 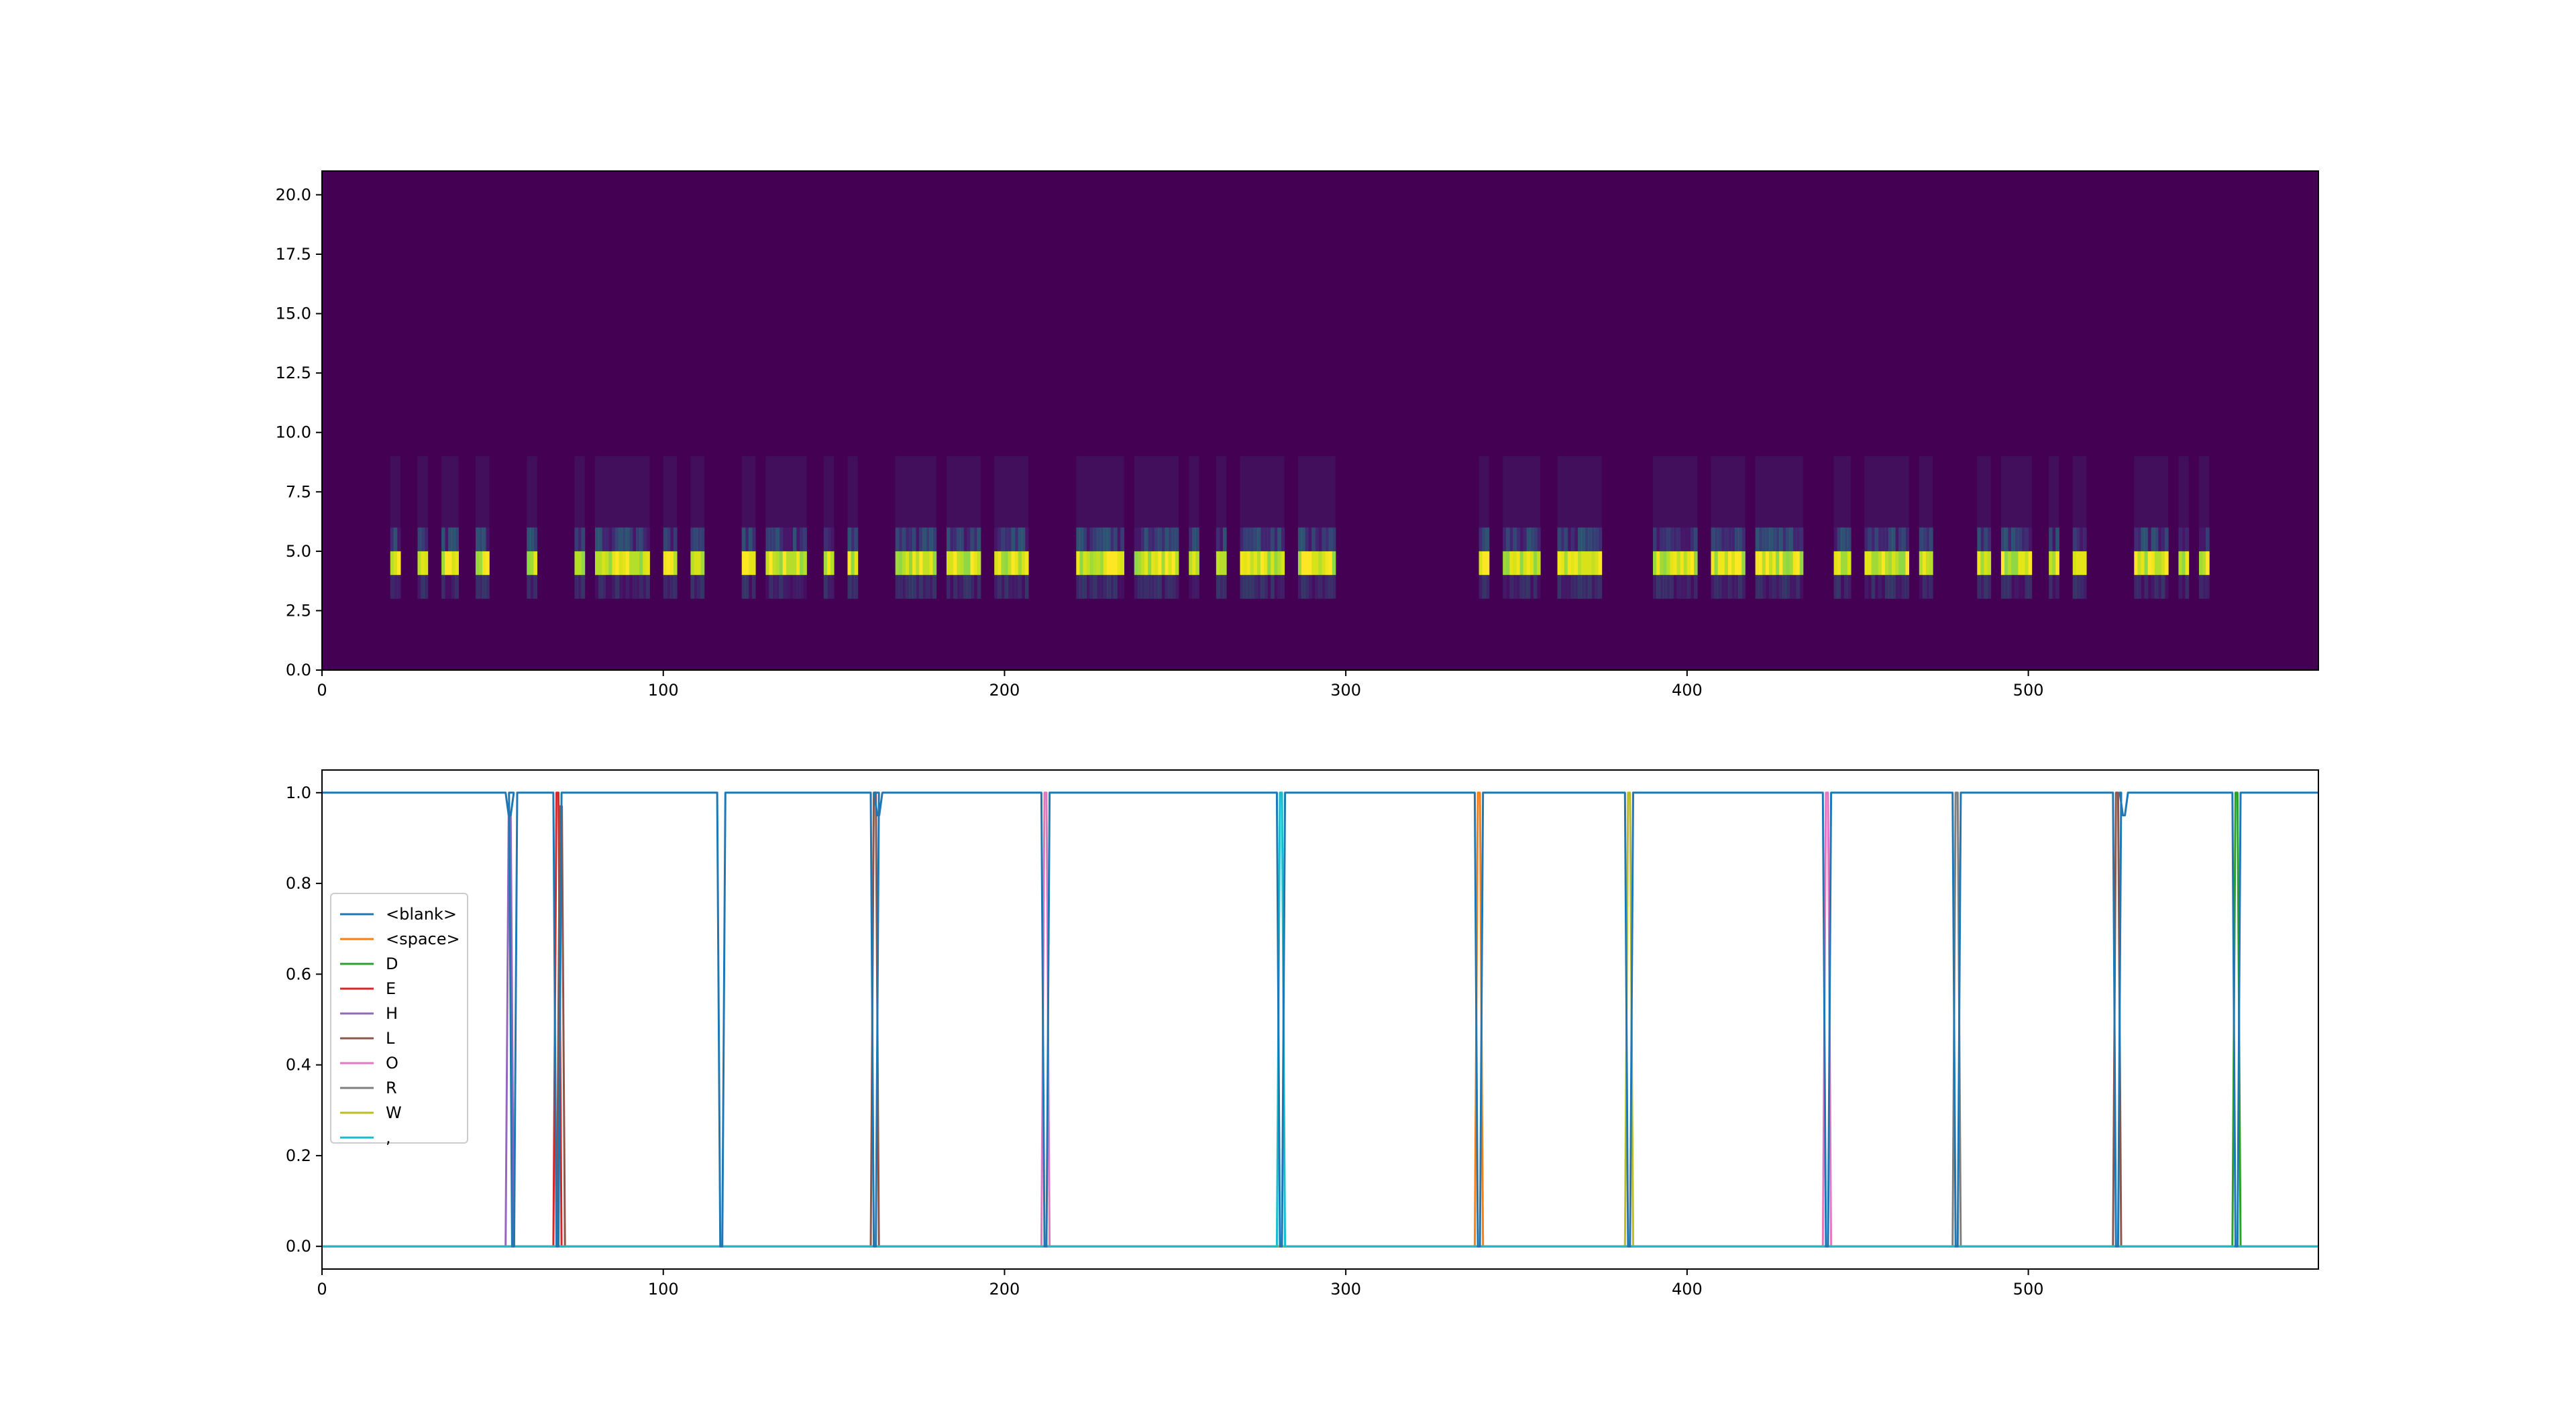 What do you see at coordinates (391, 988) in the screenshot?
I see `legend-label: E` at bounding box center [391, 988].